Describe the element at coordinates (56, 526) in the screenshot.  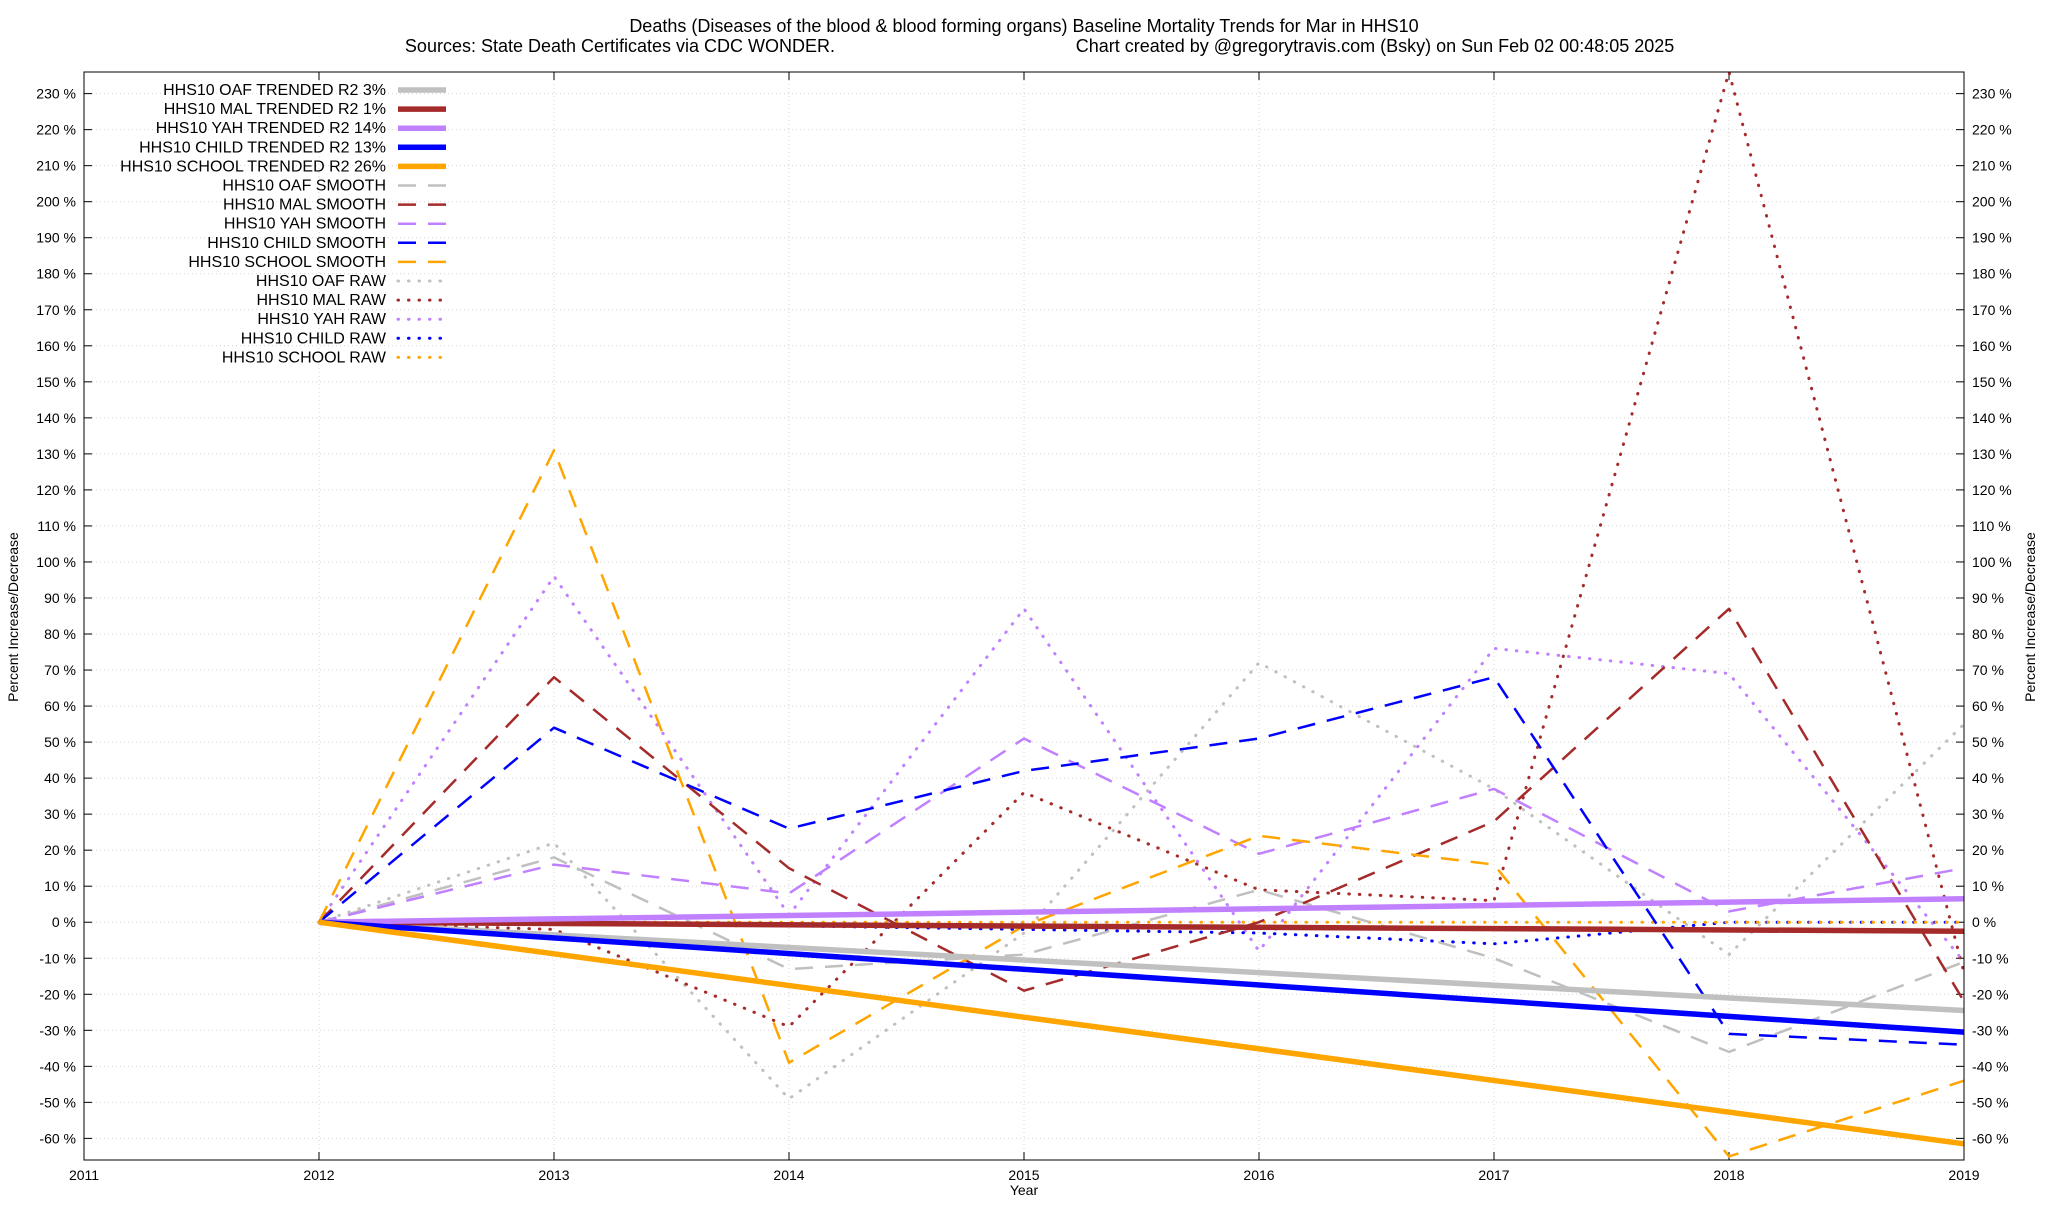
I see `y-tick-label-left: 110 %` at that location.